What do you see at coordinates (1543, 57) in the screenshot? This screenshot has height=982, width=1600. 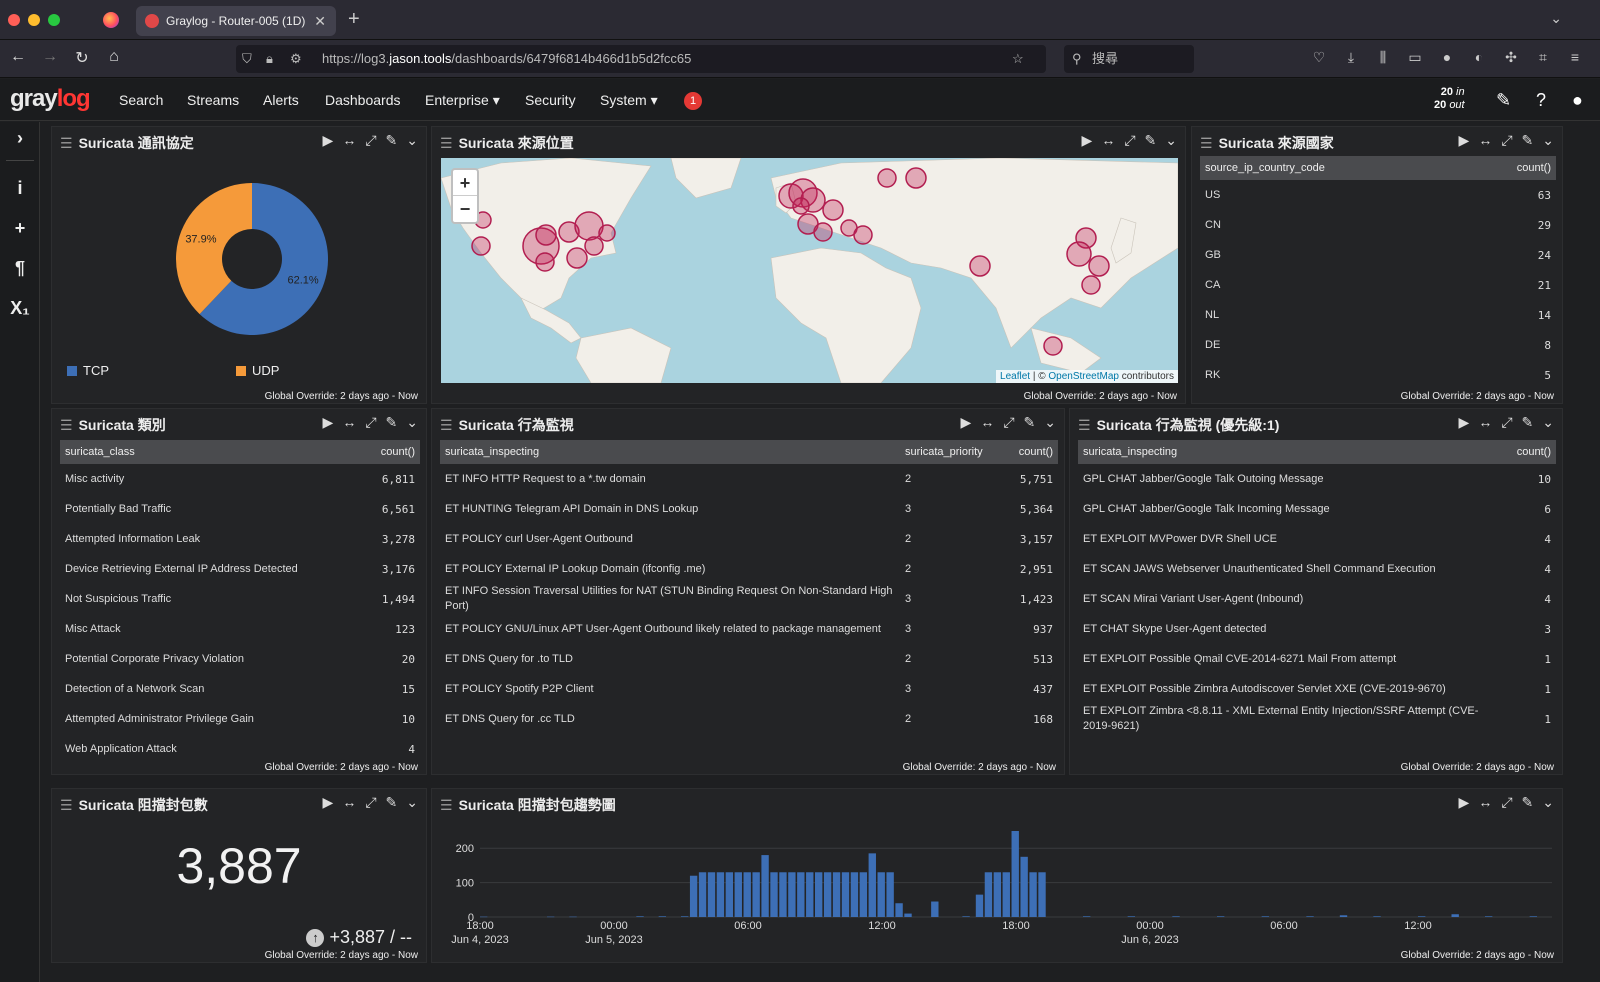 I see `crop-icon: ⌗` at bounding box center [1543, 57].